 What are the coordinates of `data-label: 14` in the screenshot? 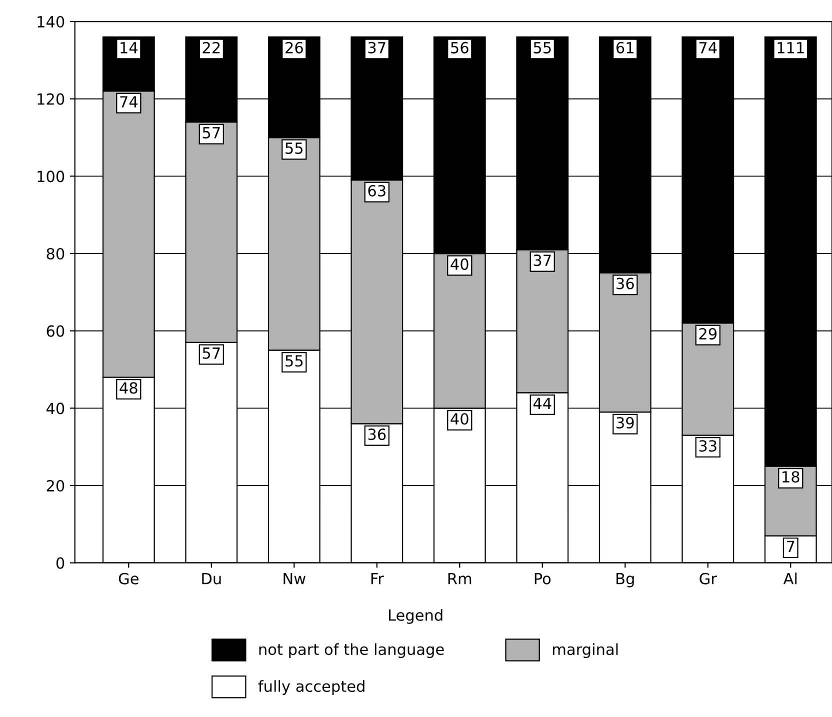 It's located at (129, 48).